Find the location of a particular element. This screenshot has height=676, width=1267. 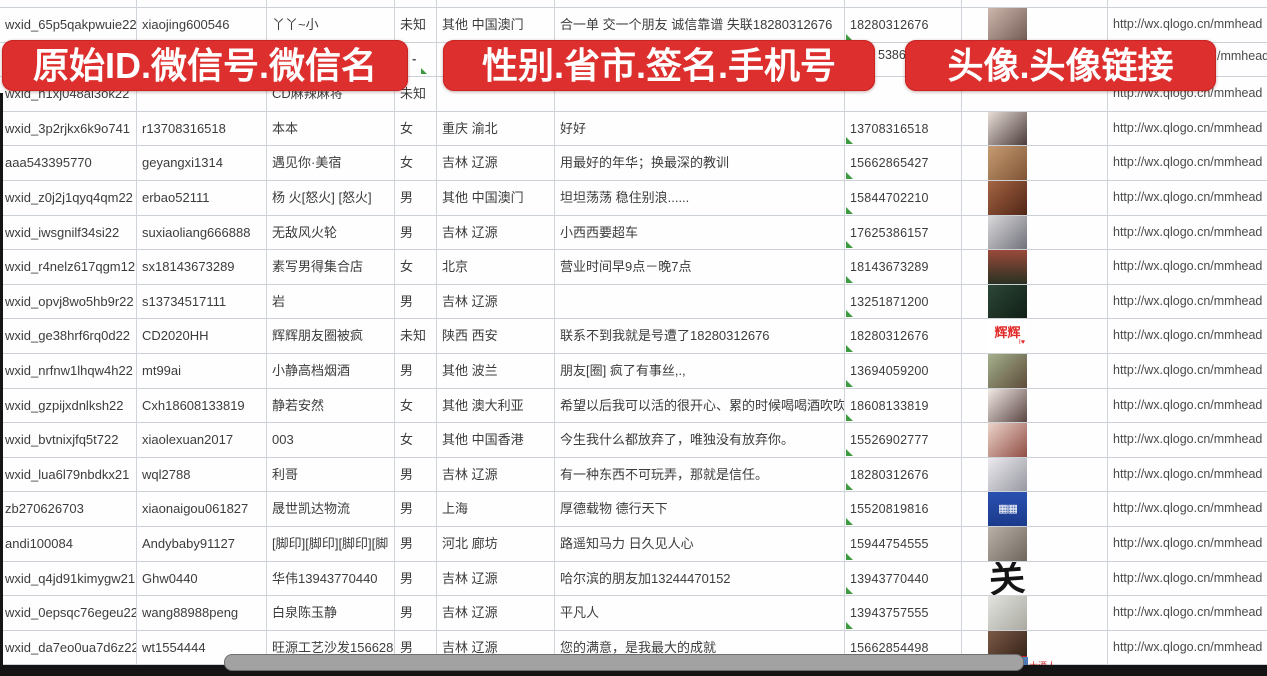

cell-wechat-id: CD2020HH is located at coordinates (202, 336).